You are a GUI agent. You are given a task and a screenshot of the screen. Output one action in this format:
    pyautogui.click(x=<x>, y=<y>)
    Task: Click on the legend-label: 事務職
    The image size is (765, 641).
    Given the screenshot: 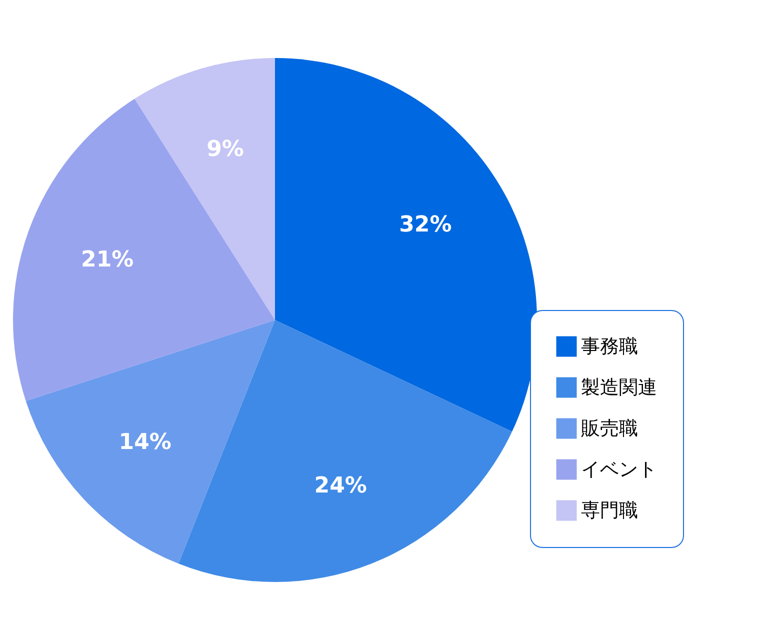 What is the action you would take?
    pyautogui.click(x=609, y=347)
    